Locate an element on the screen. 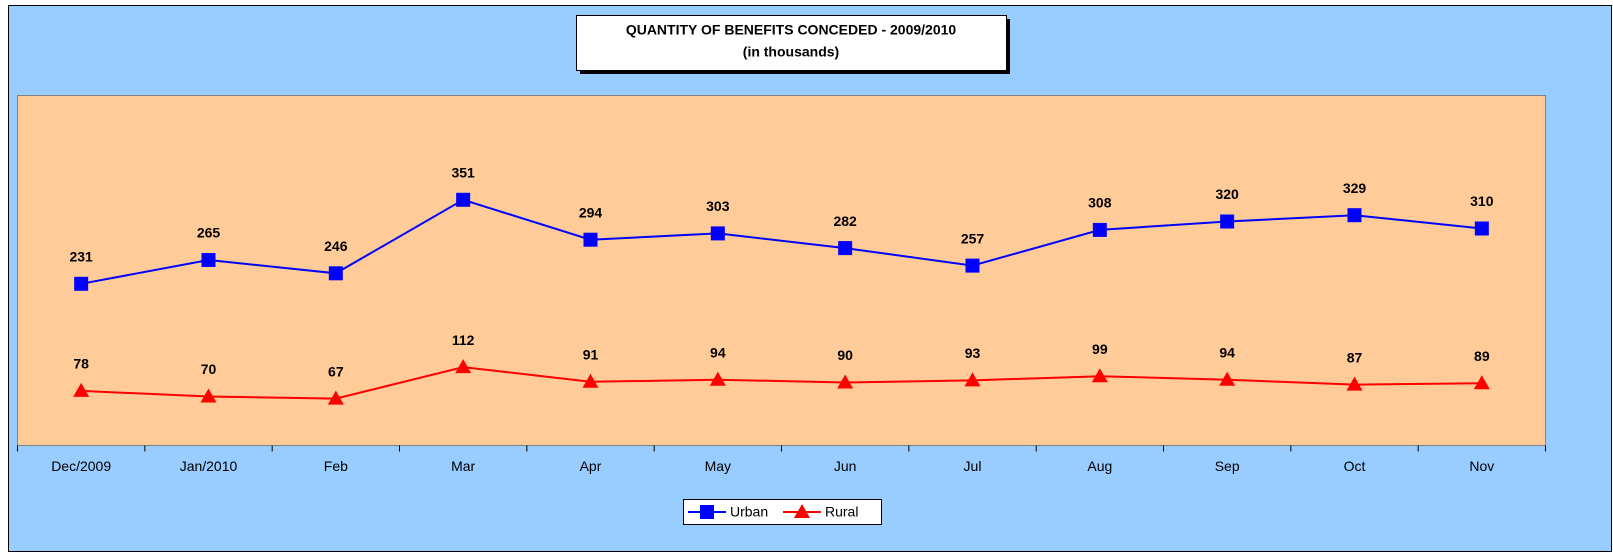 This screenshot has height=553, width=1613. data-label: 67 is located at coordinates (336, 371).